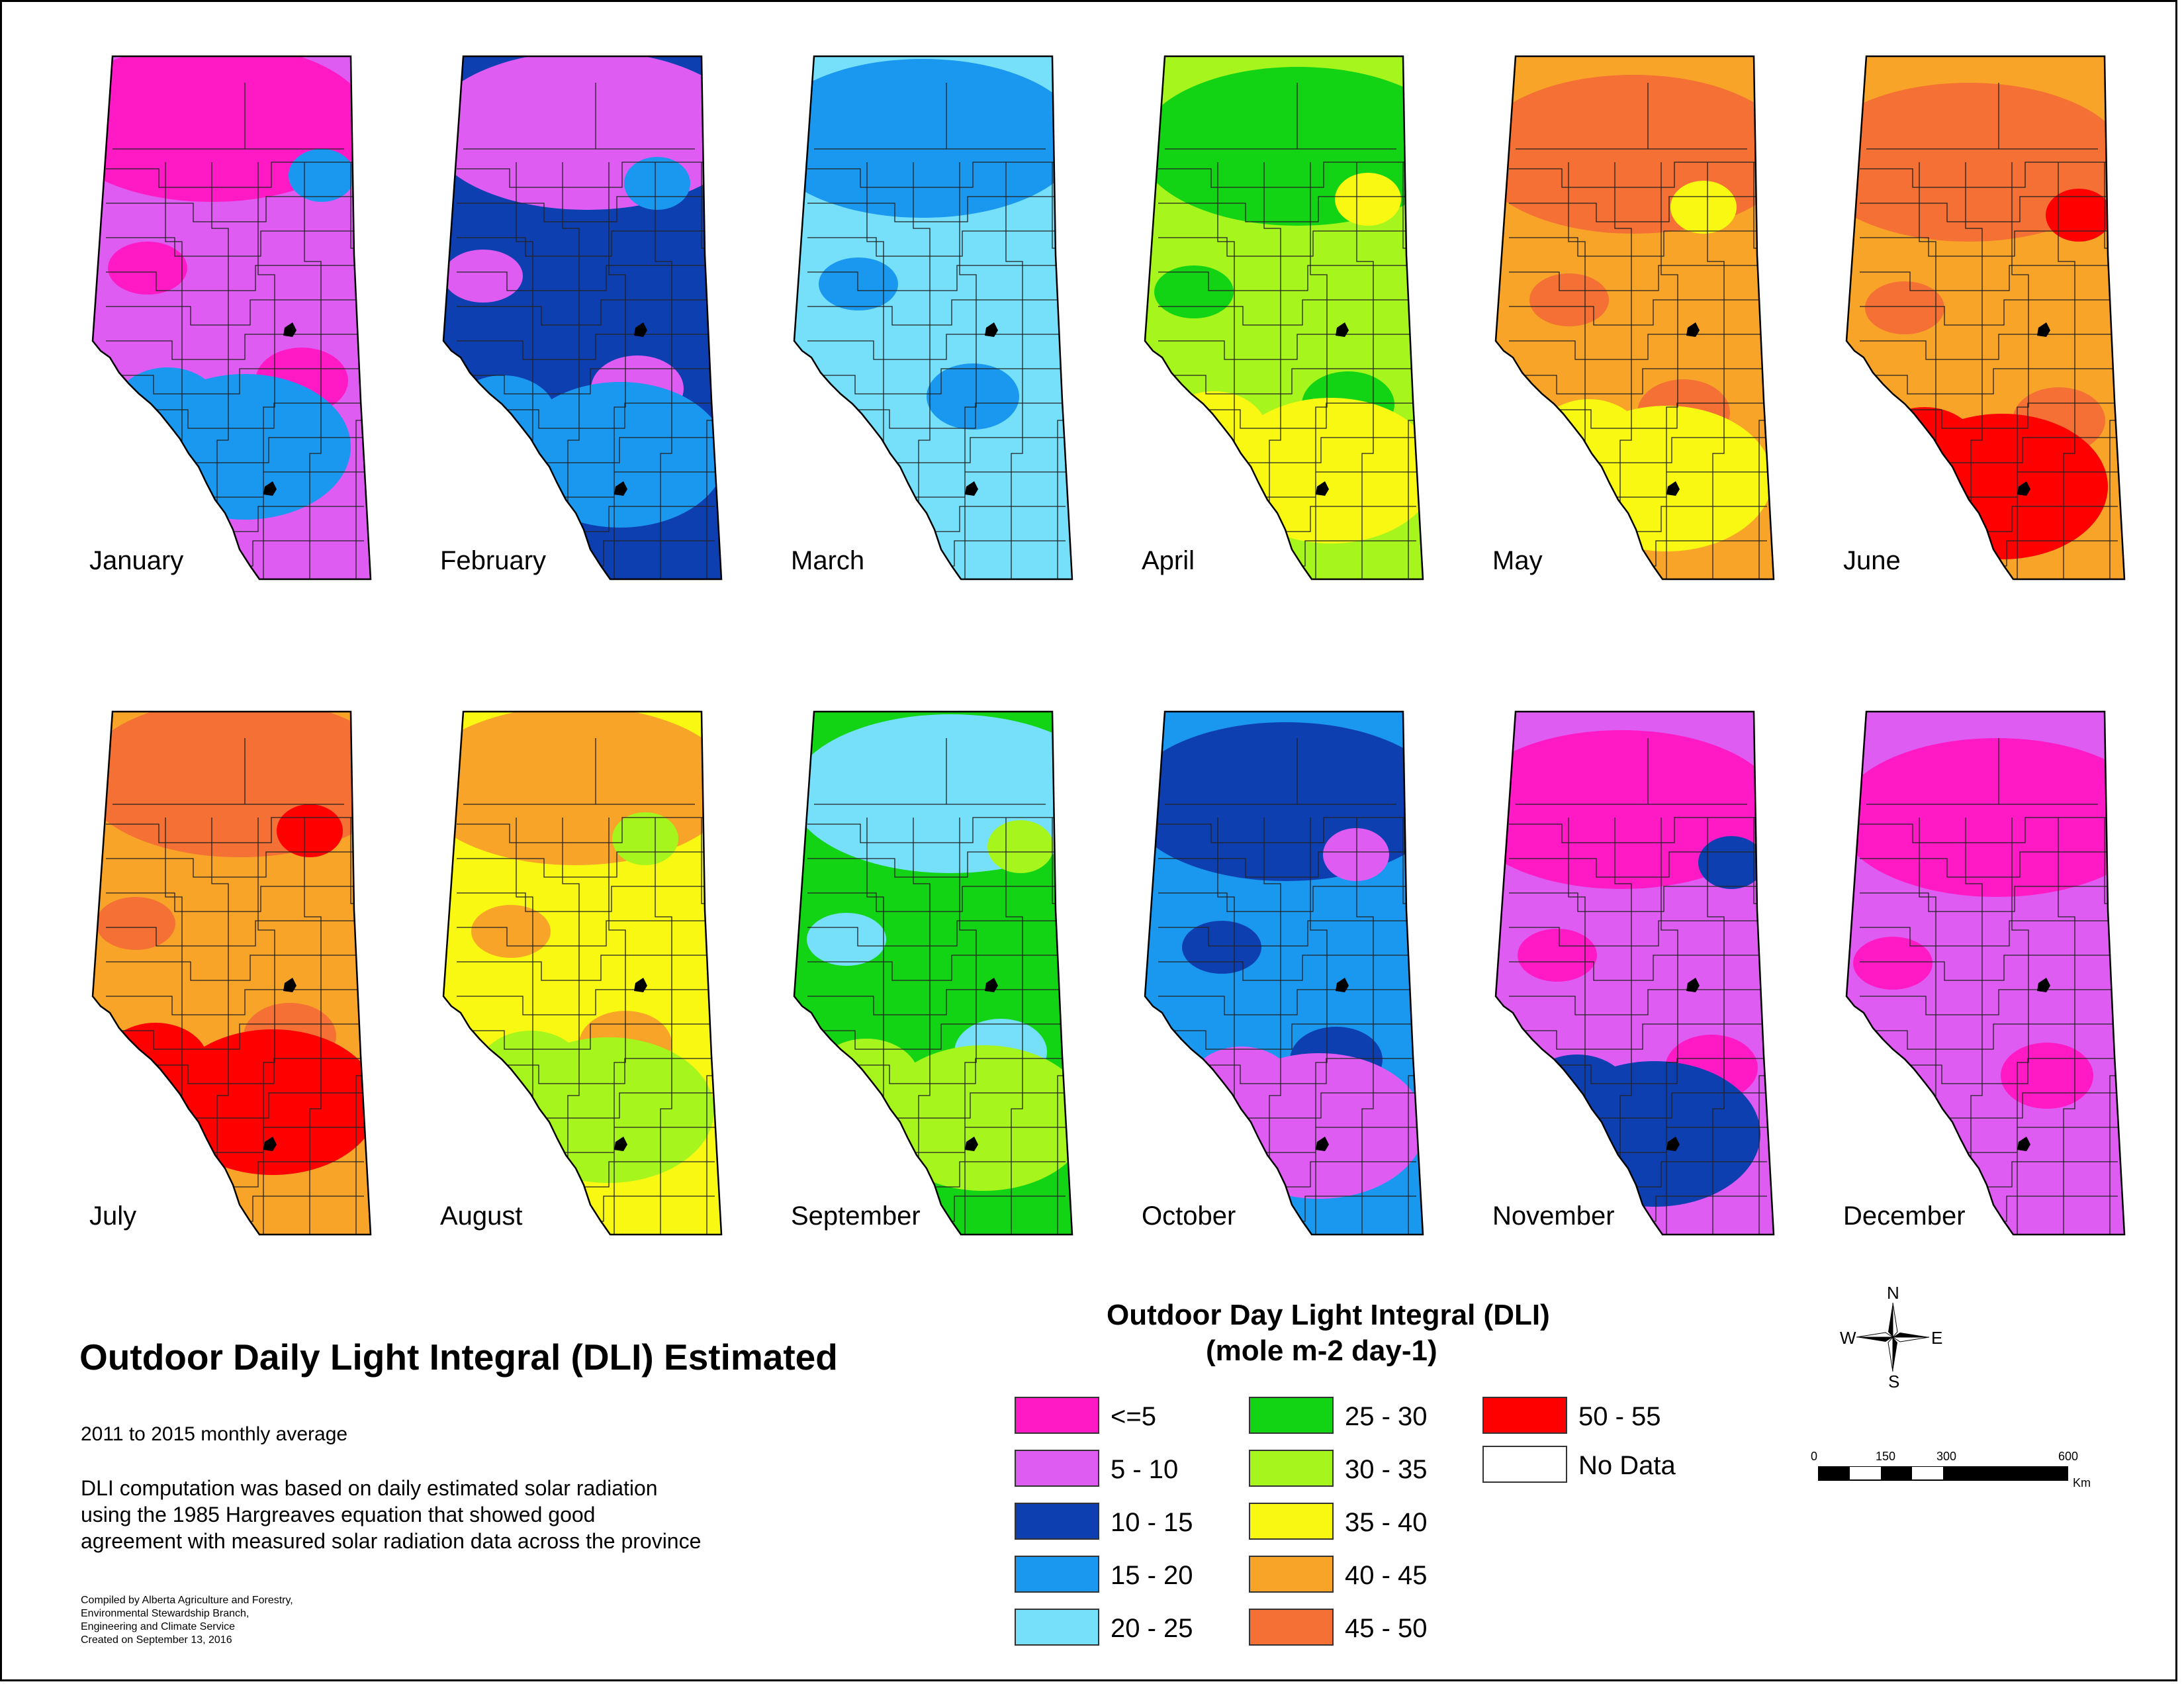 Image resolution: width=2184 pixels, height=1688 pixels. Describe the element at coordinates (1386, 1575) in the screenshot. I see `legend-label: 40 - 45` at that location.